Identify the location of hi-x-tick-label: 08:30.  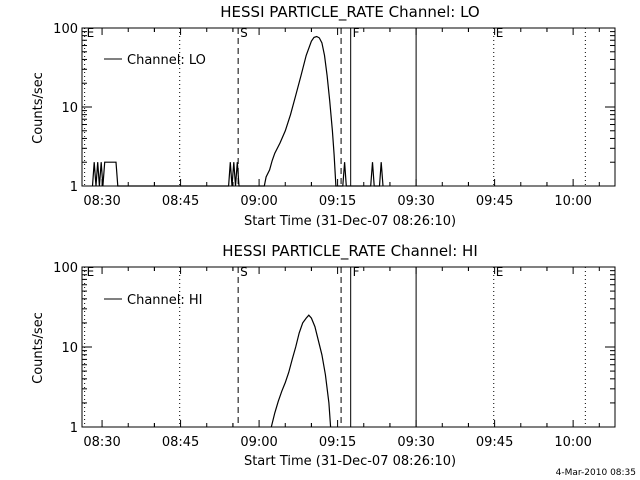
(101, 442).